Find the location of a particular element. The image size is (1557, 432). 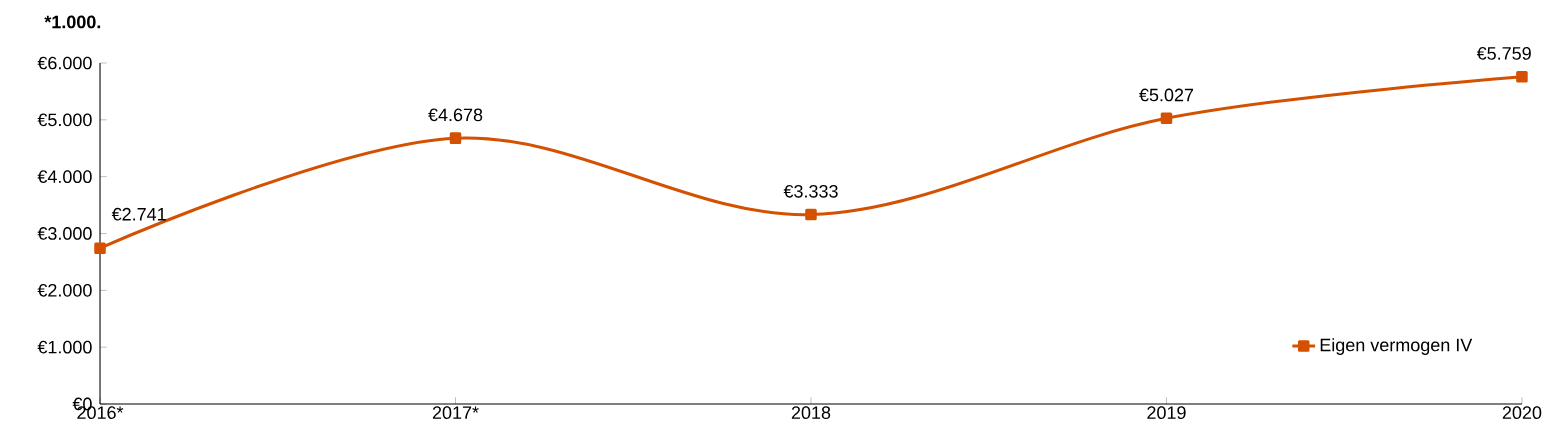

x-tick-label: 2017* is located at coordinates (455, 412).